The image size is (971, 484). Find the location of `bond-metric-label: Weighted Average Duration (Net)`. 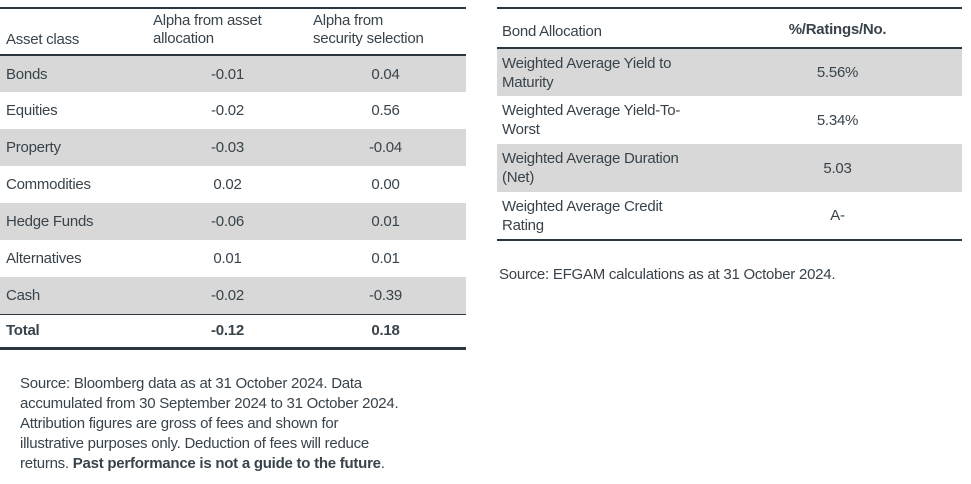

bond-metric-label: Weighted Average Duration (Net) is located at coordinates (590, 168).